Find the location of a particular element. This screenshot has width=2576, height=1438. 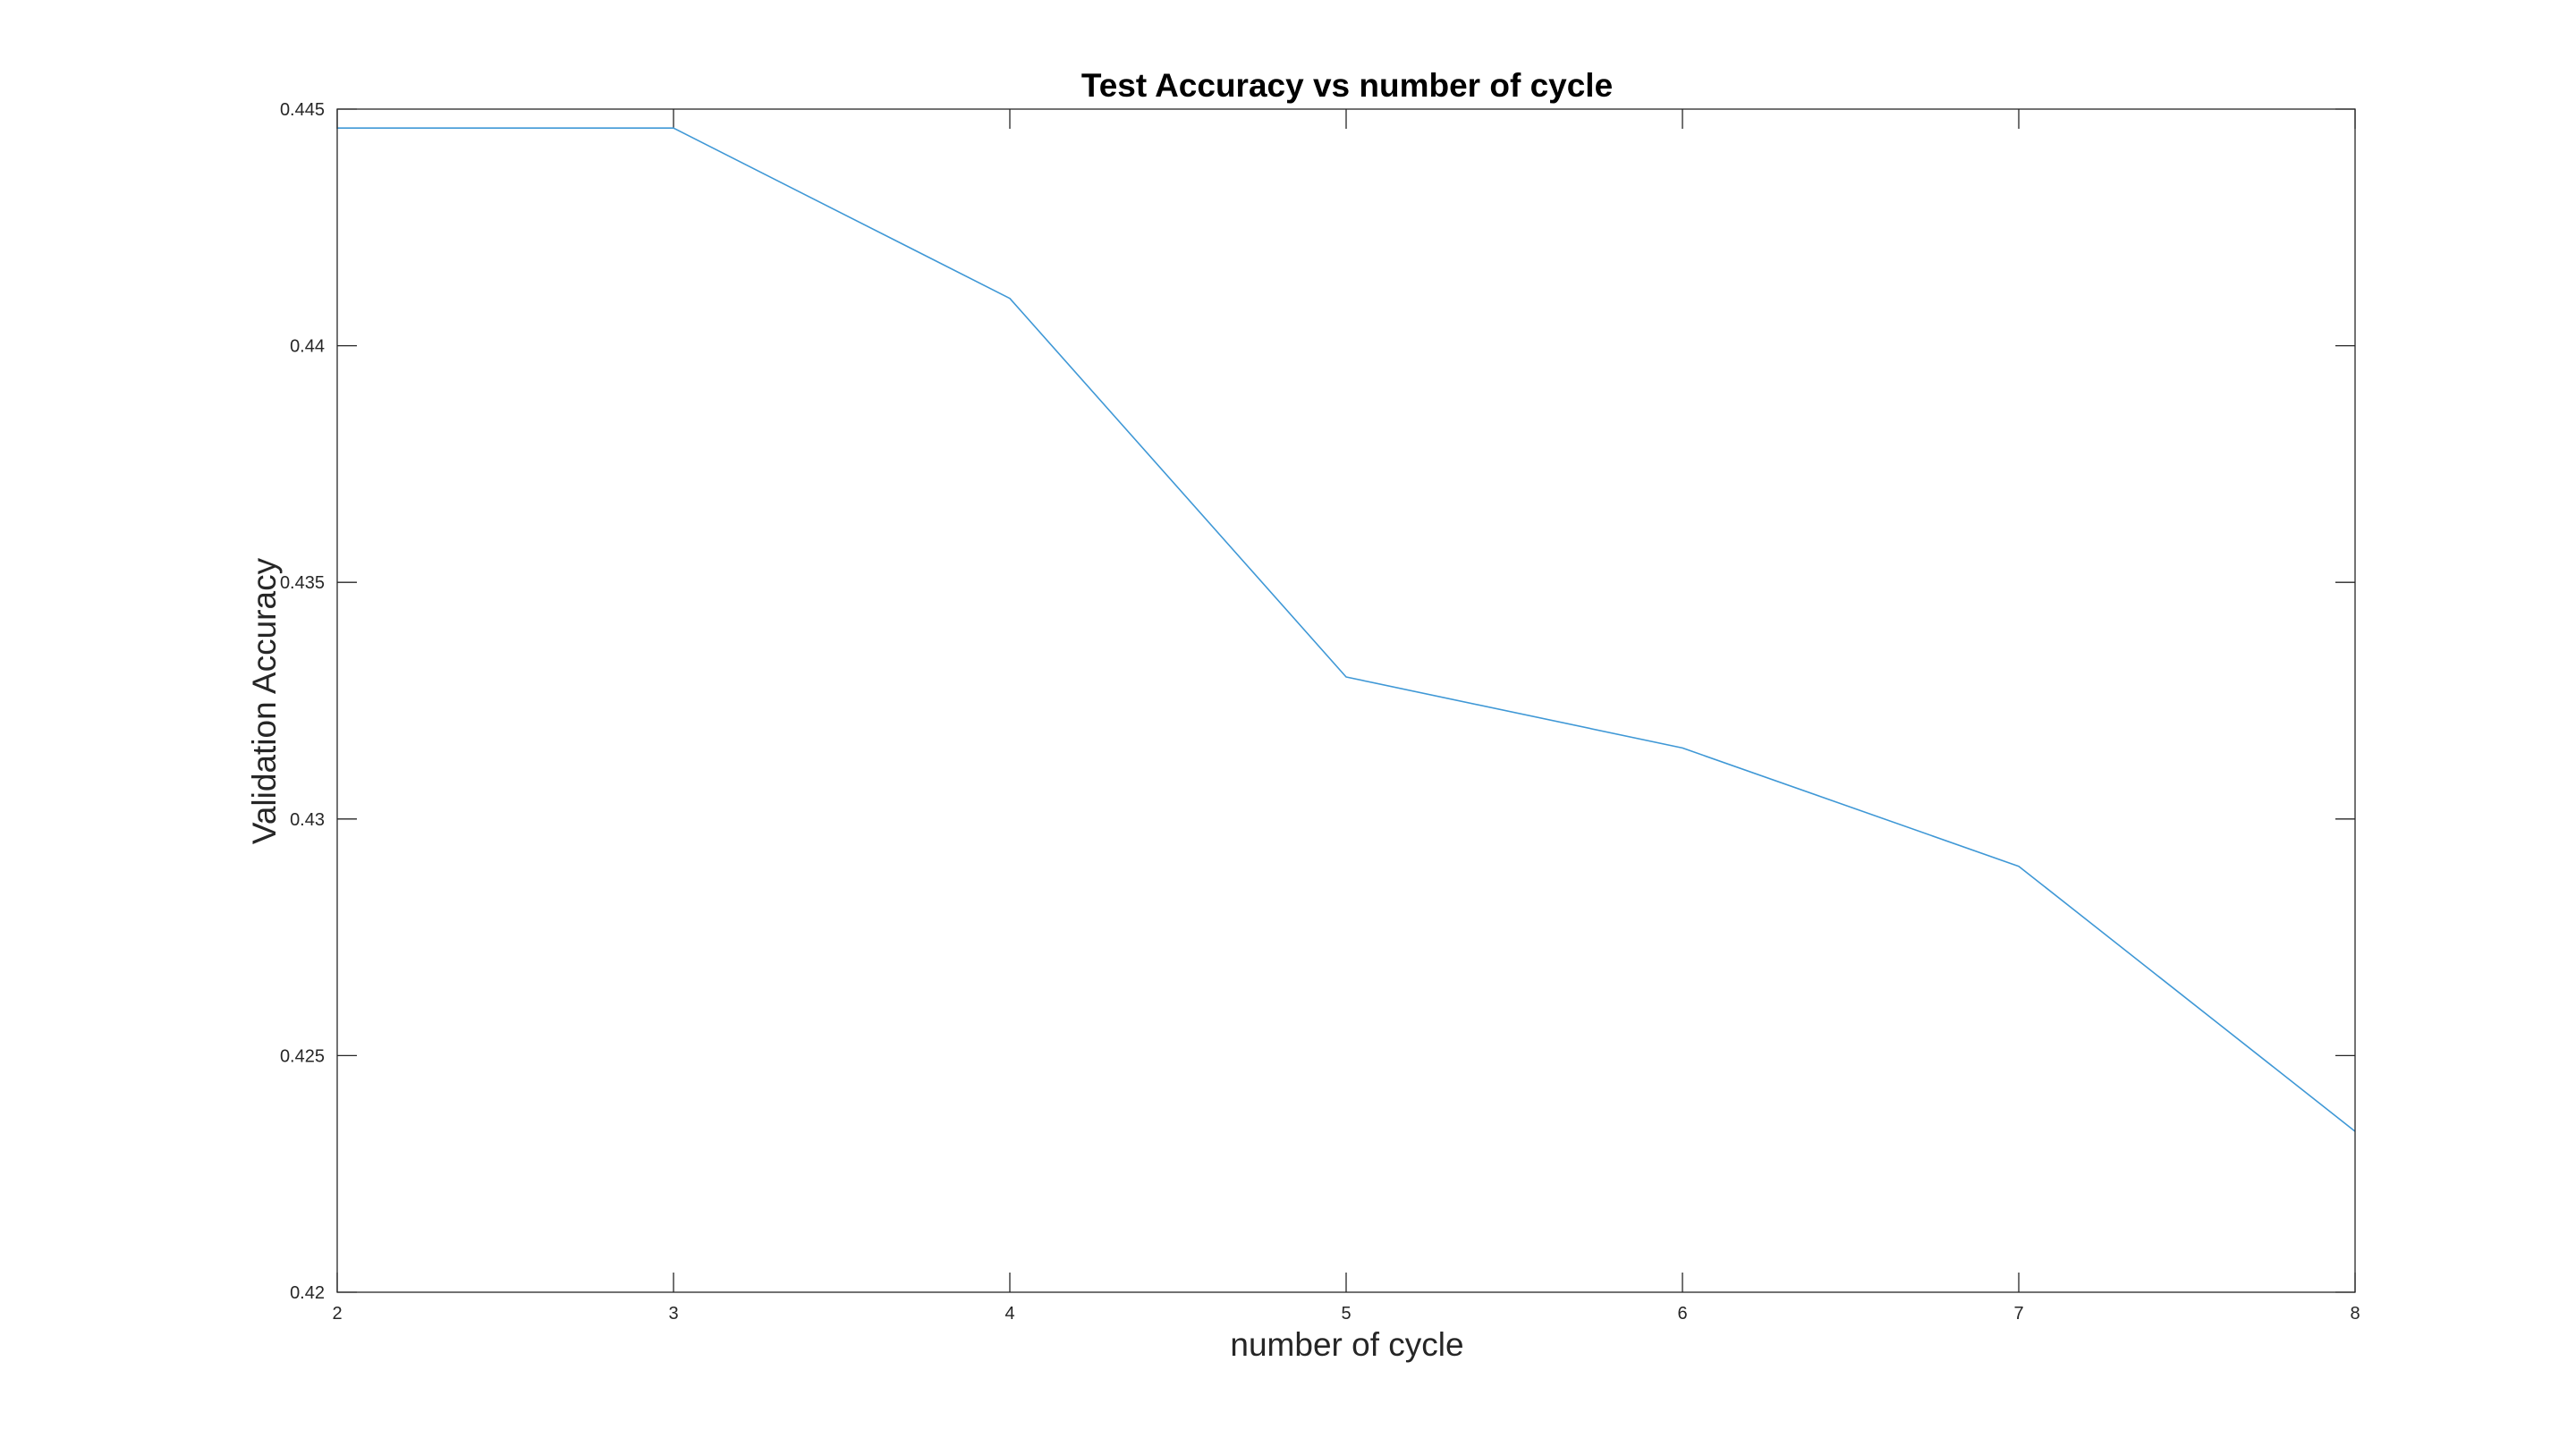

chart-title: Test Accuracy vs number of cycle is located at coordinates (1347, 85).